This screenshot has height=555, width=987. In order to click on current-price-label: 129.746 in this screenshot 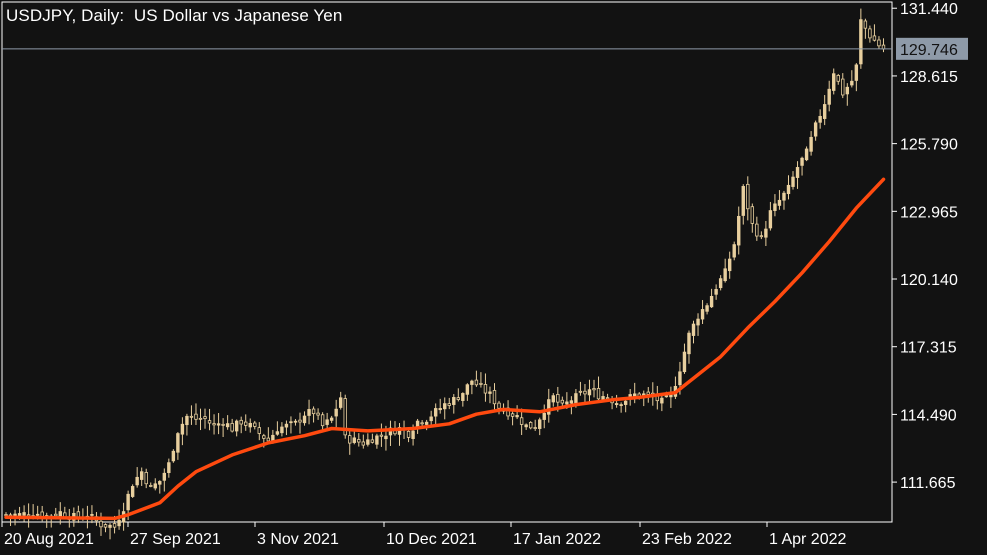, I will do `click(929, 50)`.